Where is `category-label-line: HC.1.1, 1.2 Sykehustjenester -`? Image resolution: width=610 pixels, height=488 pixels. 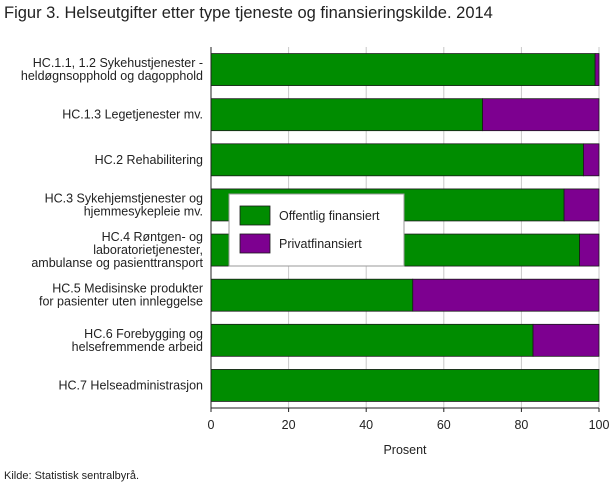
category-label-line: HC.1.1, 1.2 Sykehustjenester - is located at coordinates (118, 63).